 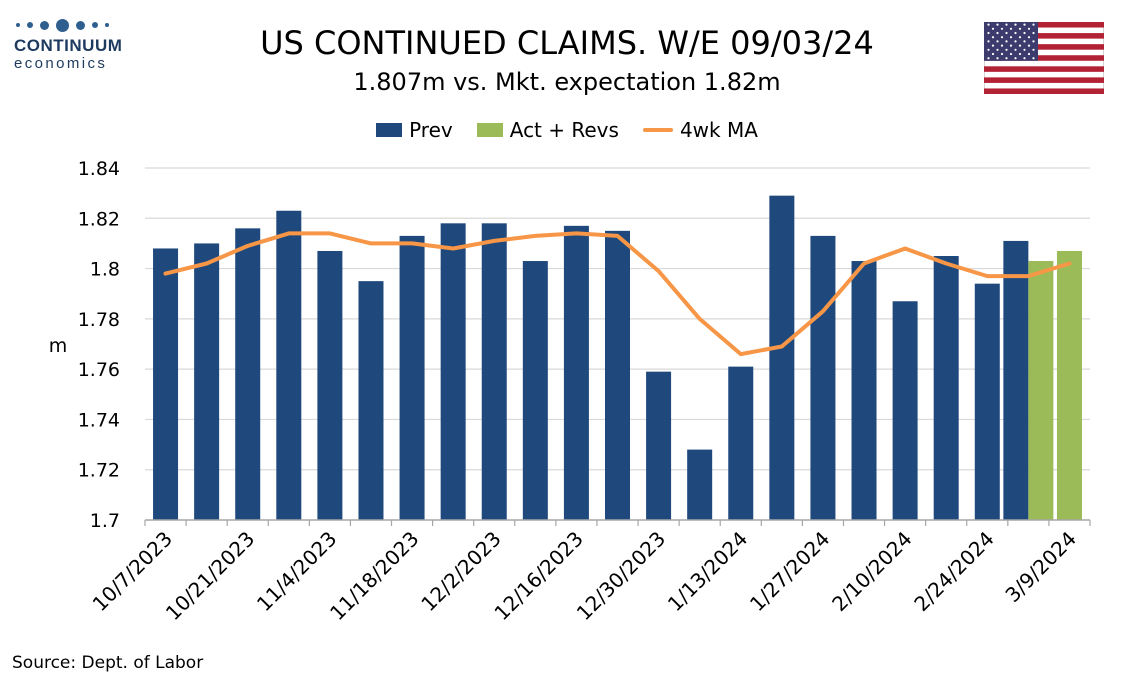 What do you see at coordinates (718, 130) in the screenshot?
I see `legend-label-ma: 4wk MA` at bounding box center [718, 130].